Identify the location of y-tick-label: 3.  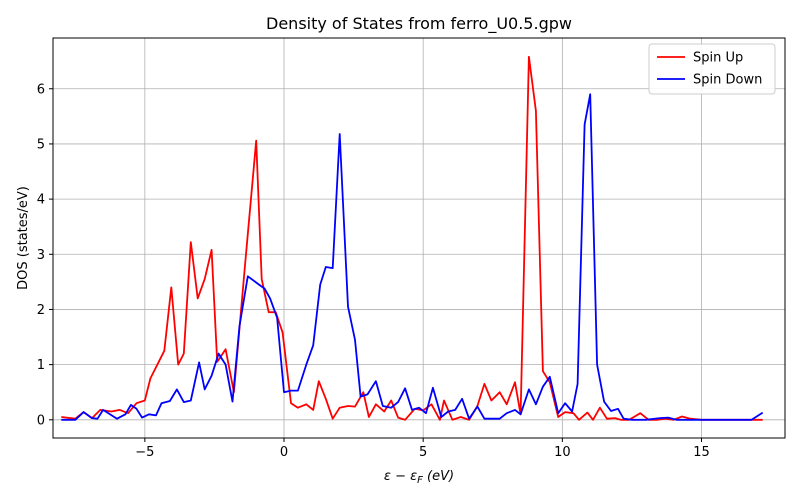
(41, 255).